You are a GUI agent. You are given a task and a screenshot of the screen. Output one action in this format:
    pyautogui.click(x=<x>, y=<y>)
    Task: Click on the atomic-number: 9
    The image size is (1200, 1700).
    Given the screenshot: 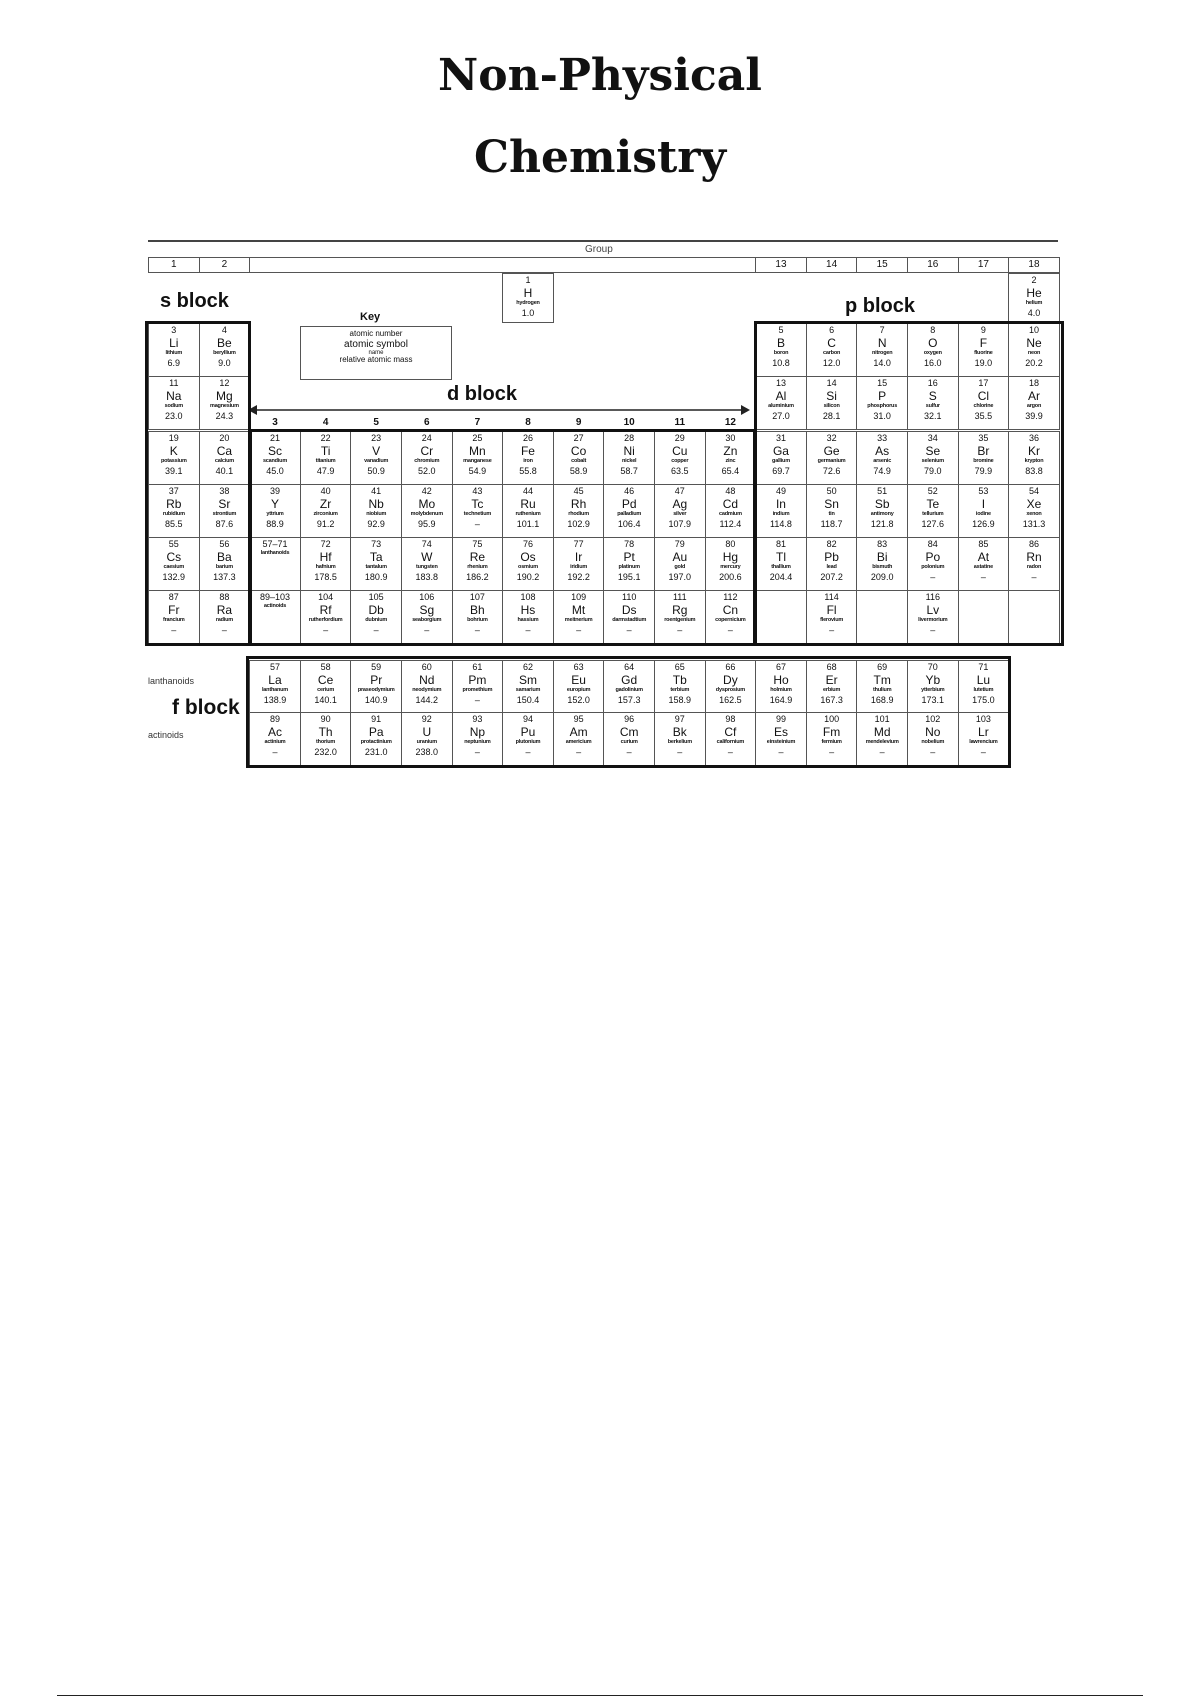 What is the action you would take?
    pyautogui.click(x=983, y=330)
    